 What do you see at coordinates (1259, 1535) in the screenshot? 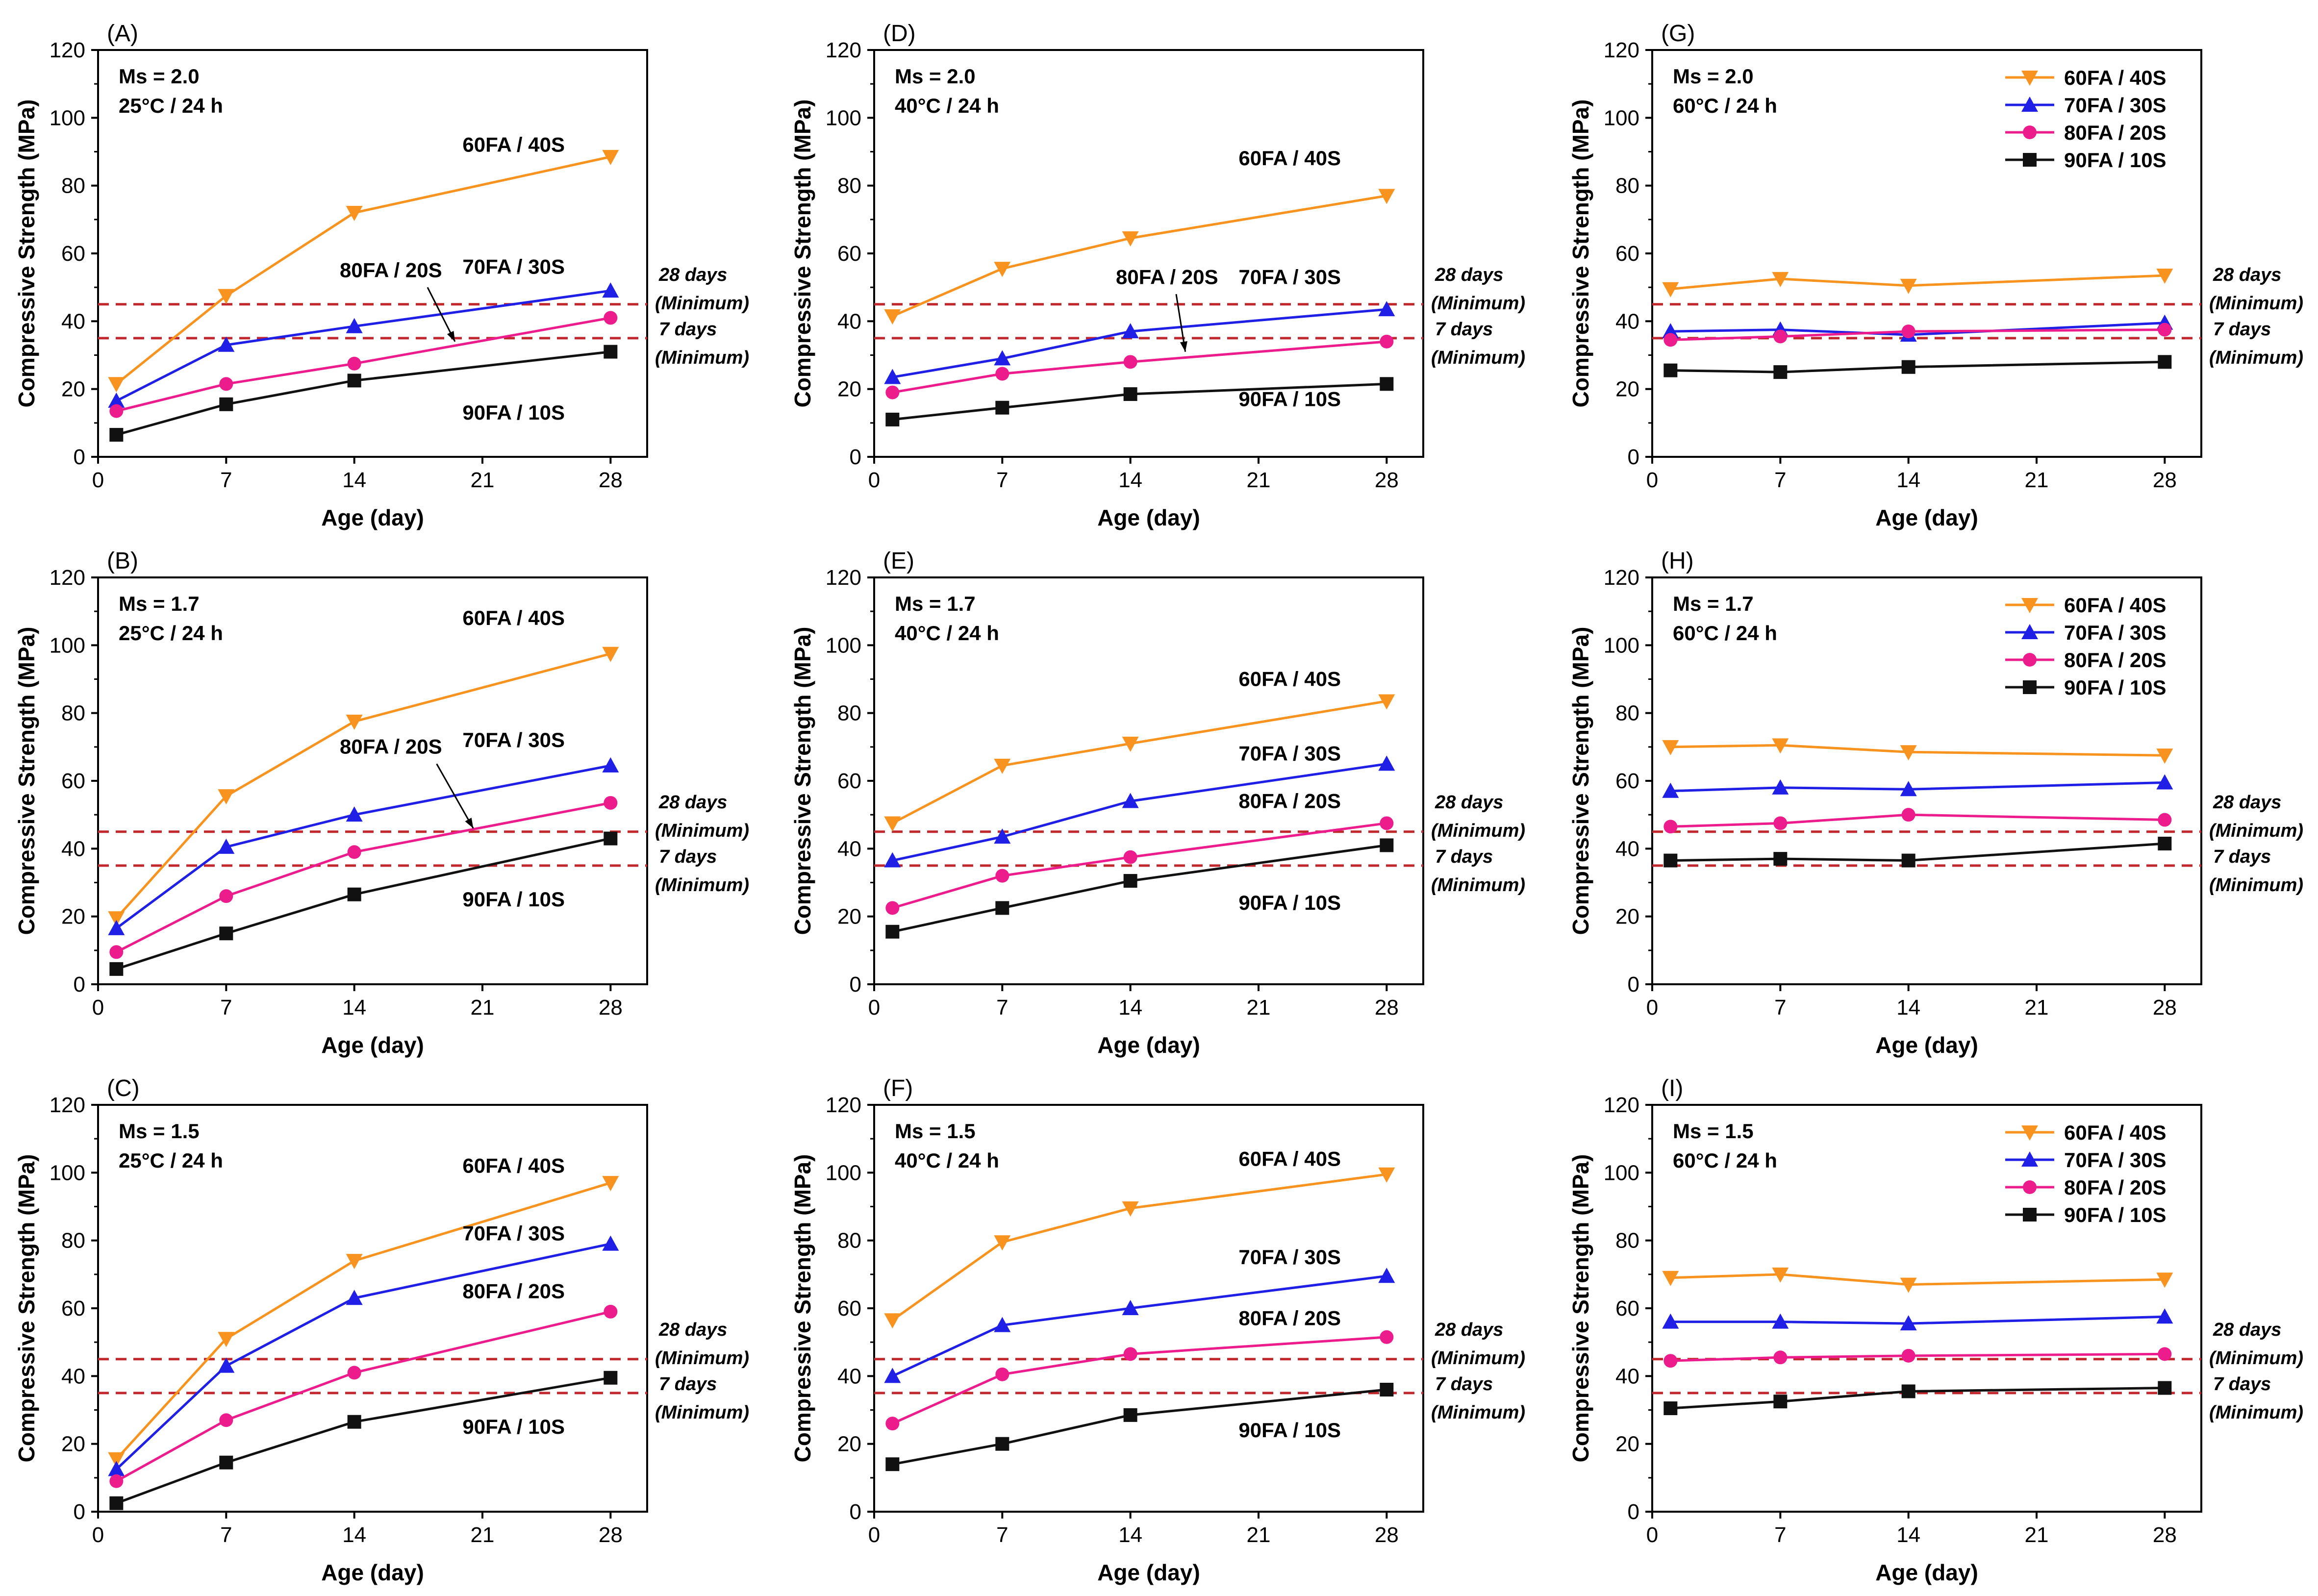
I see `x-tick-label: 21` at bounding box center [1259, 1535].